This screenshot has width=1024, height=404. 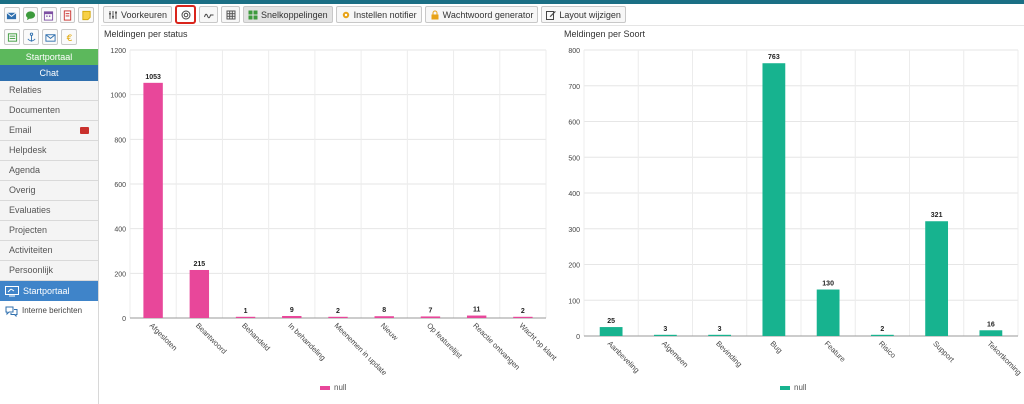 What do you see at coordinates (574, 158) in the screenshot?
I see `y-tick-label: 500` at bounding box center [574, 158].